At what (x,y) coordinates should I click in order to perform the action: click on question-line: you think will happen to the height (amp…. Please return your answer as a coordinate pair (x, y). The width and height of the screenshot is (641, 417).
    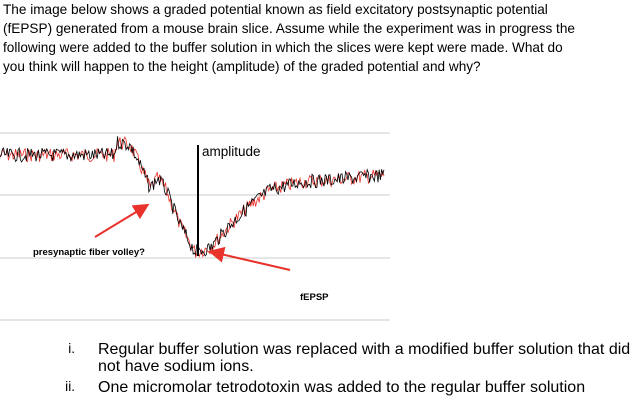
    Looking at the image, I should click on (242, 66).